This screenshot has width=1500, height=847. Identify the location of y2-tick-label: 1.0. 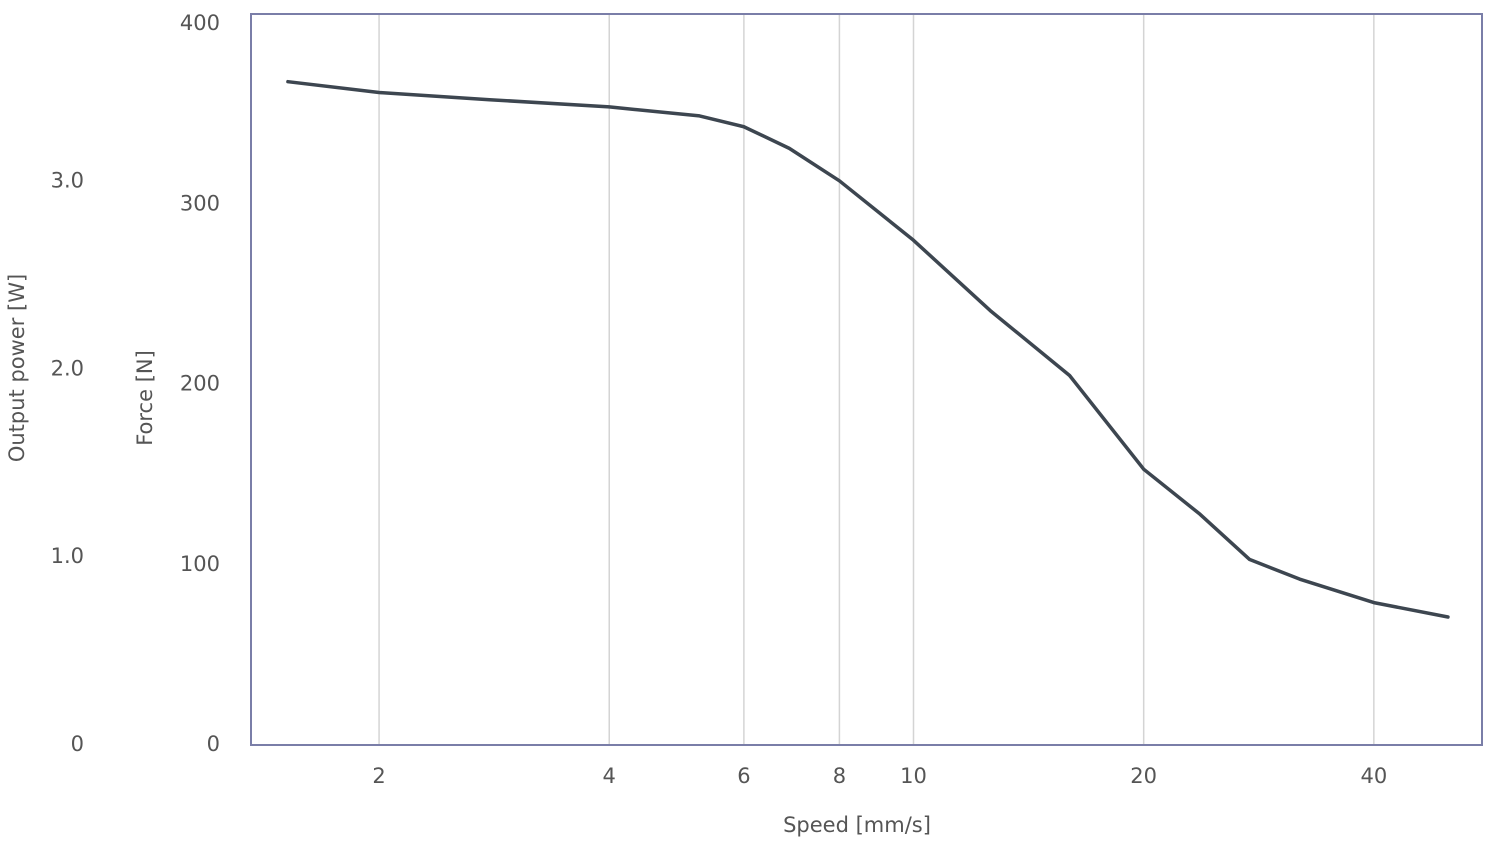
(67, 556).